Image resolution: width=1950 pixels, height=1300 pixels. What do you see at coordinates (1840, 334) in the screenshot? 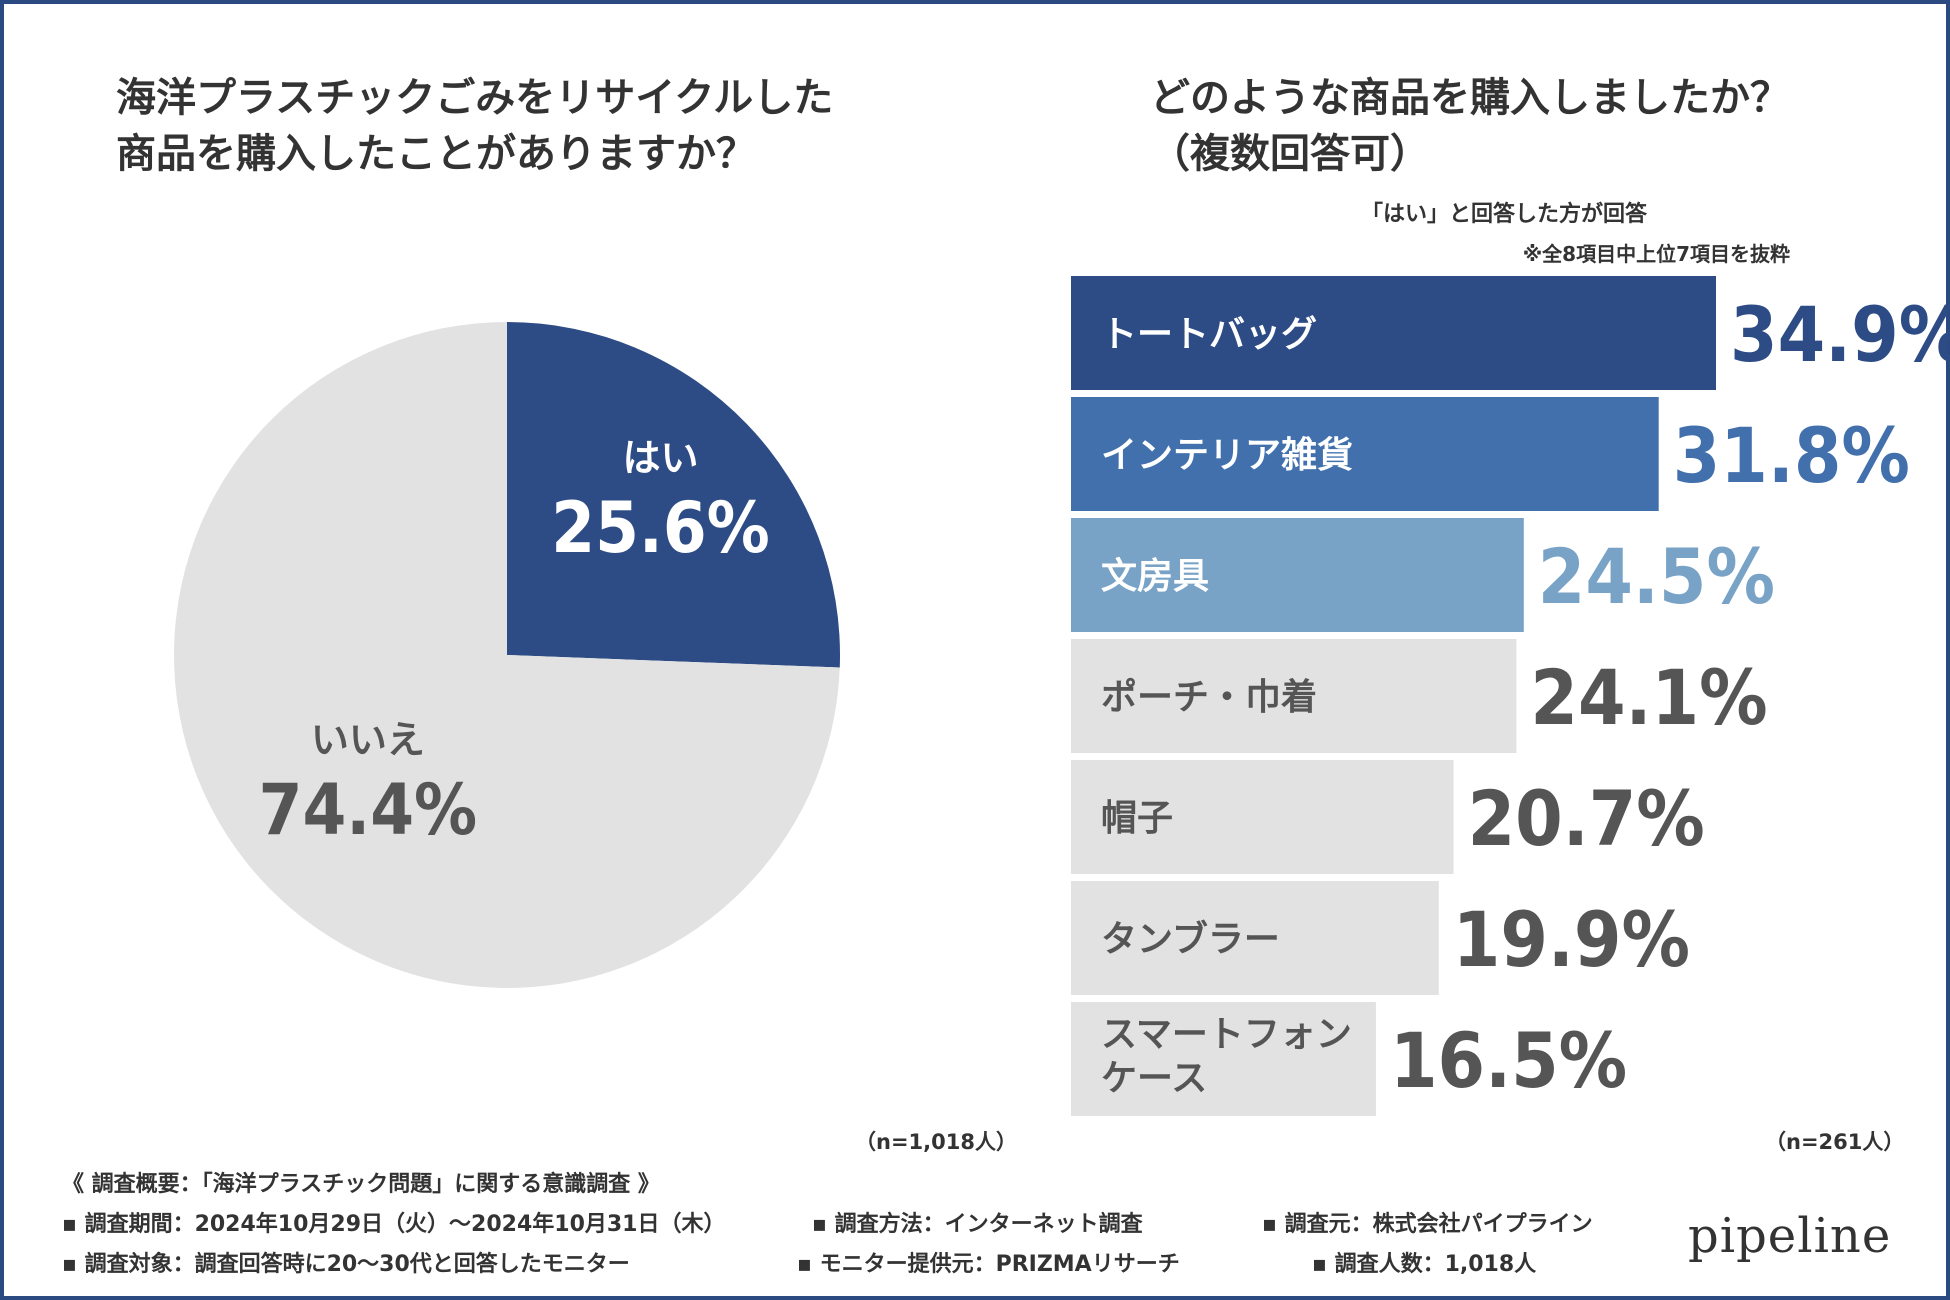
I see `bar-value-label: 34.9%` at bounding box center [1840, 334].